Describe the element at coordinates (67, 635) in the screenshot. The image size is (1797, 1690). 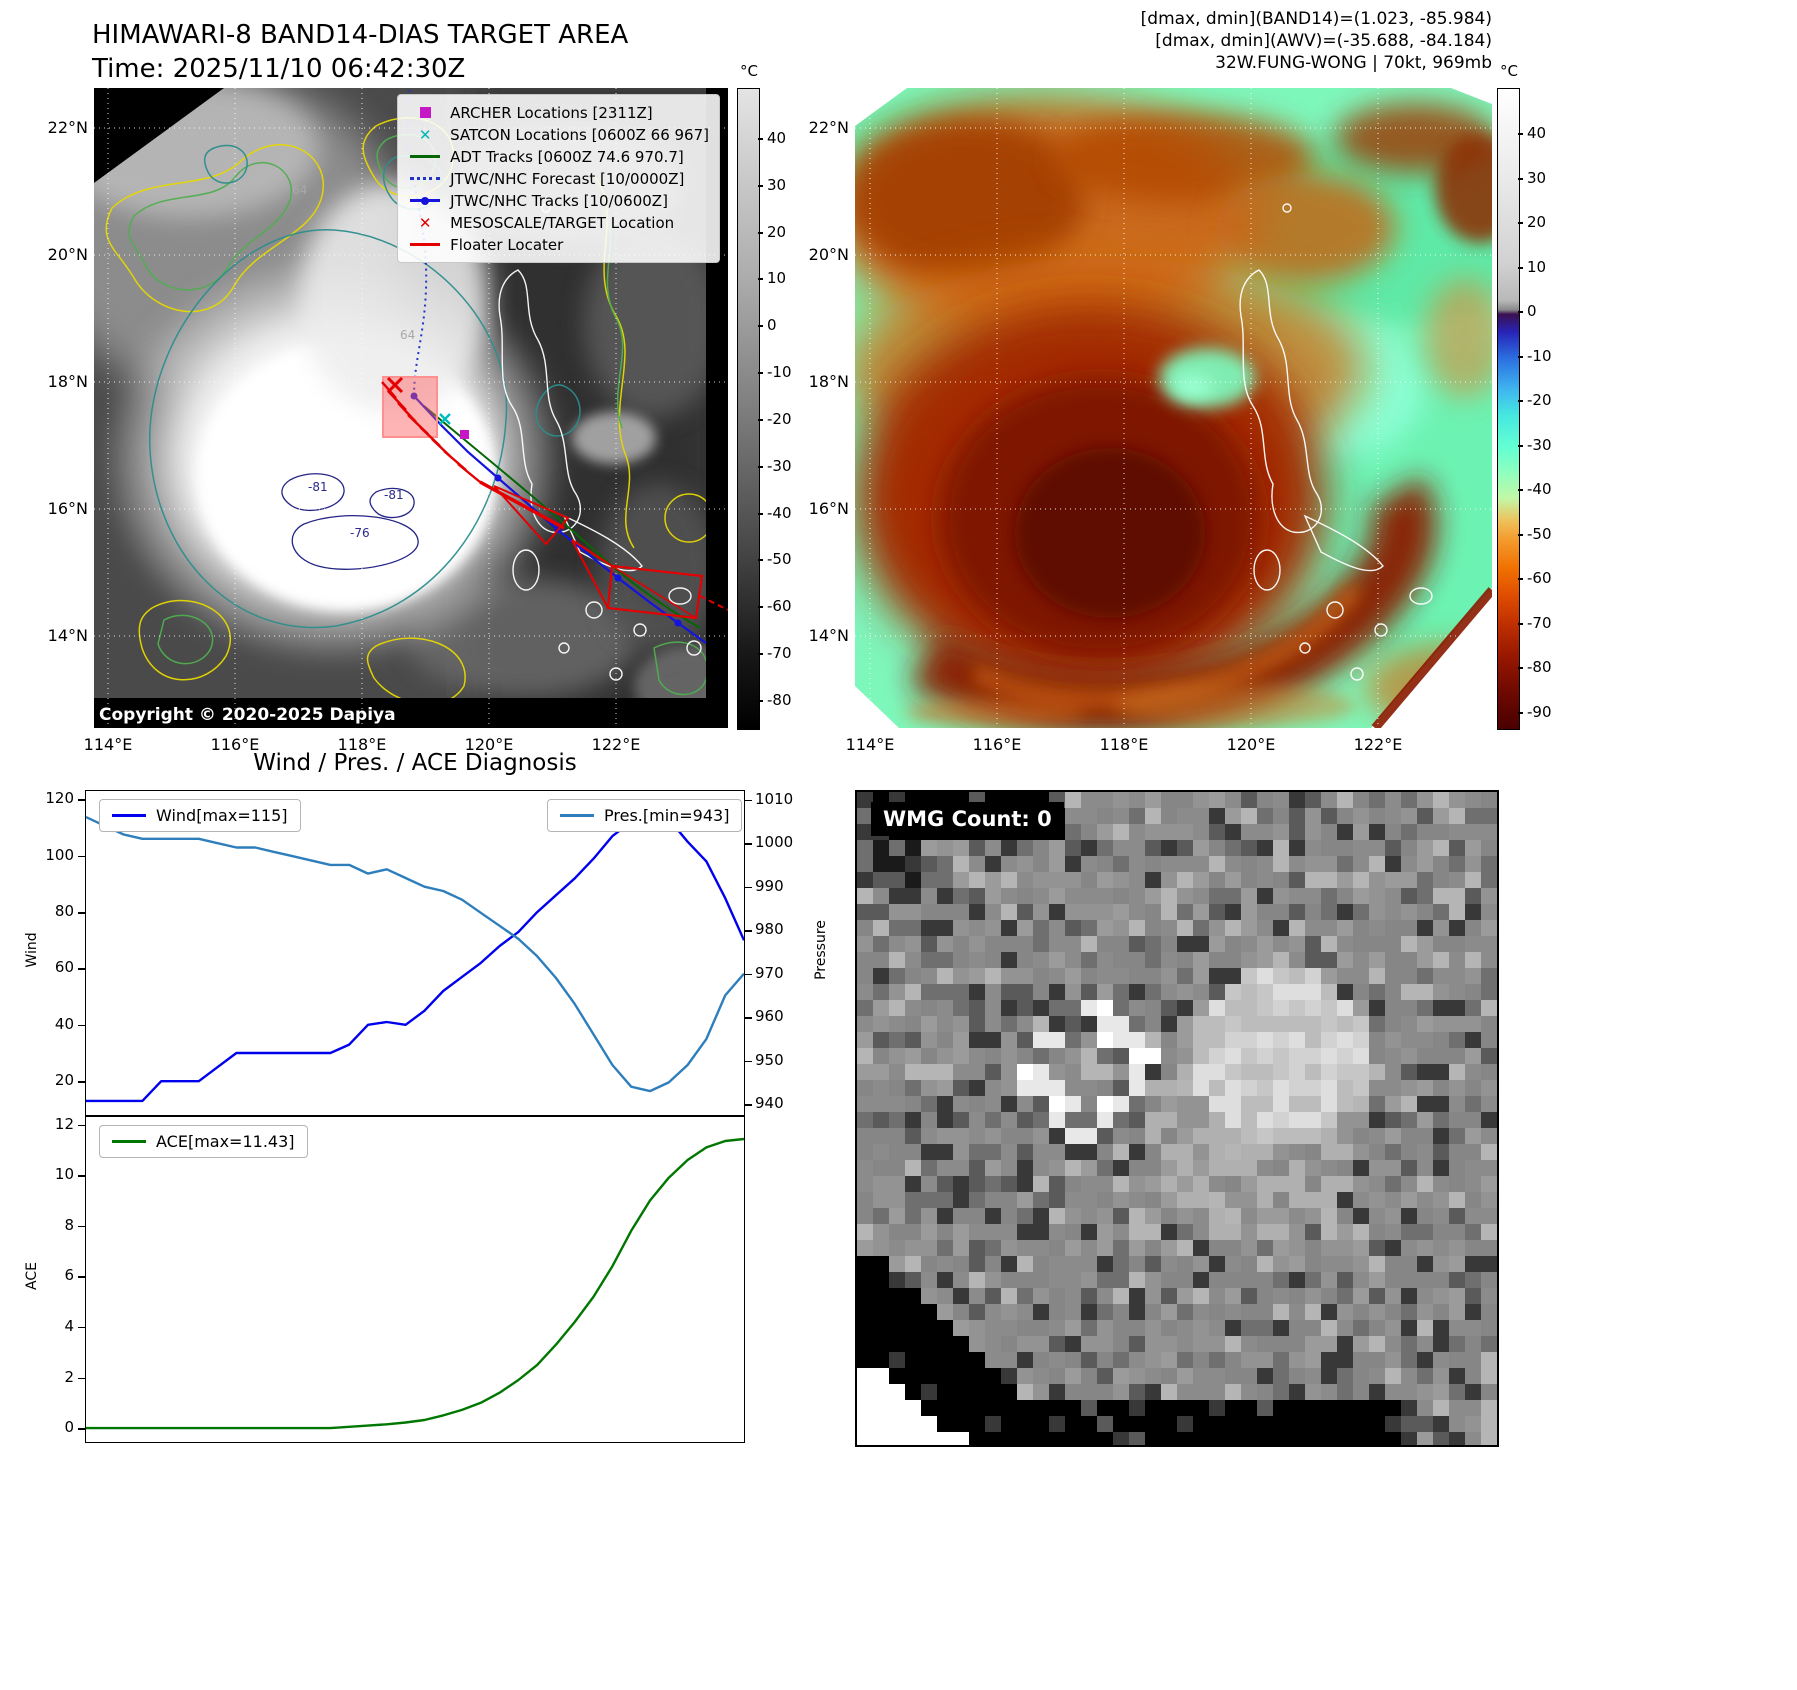
I see `map-y-tick-label: 14°N` at that location.